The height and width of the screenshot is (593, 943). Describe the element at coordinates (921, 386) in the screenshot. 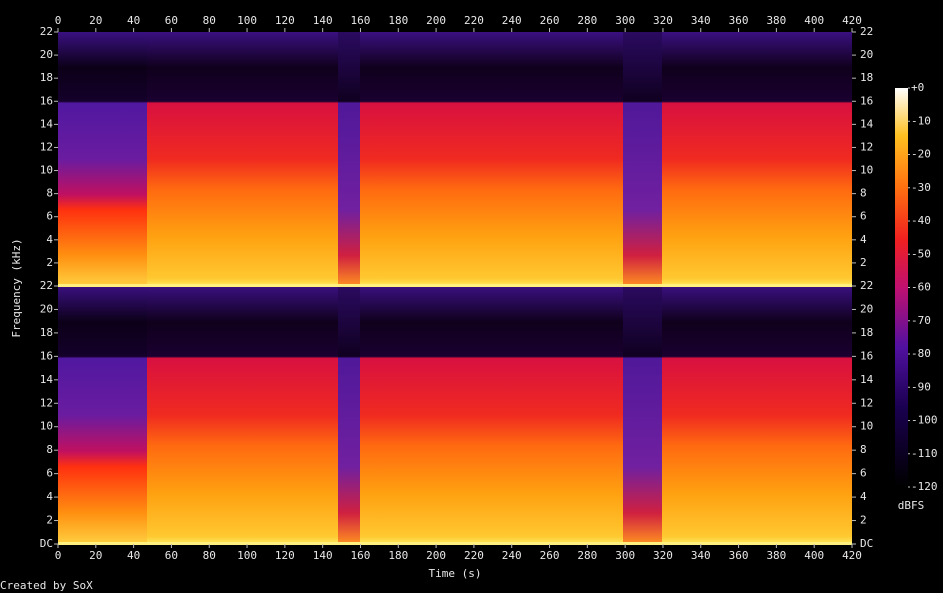

I see `colorbar-tick-label: -90` at that location.